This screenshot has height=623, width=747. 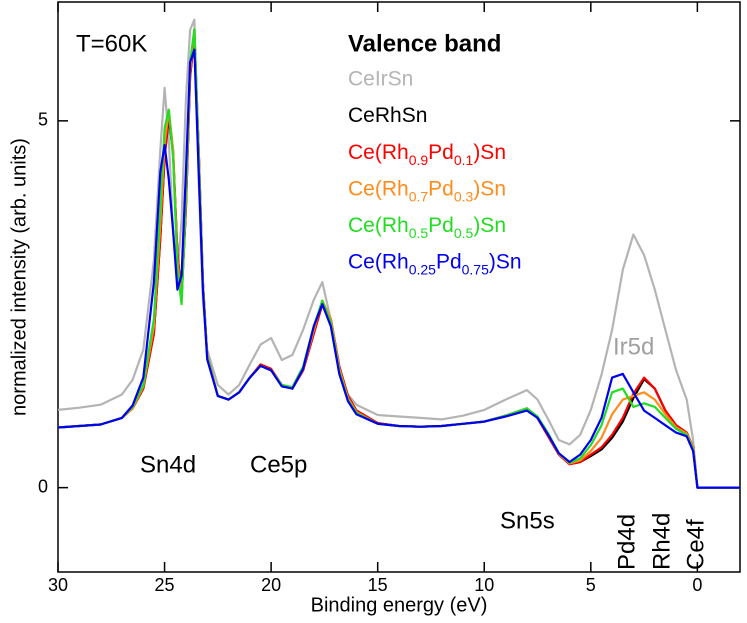 What do you see at coordinates (527, 520) in the screenshot?
I see `annotation: Sn5s` at bounding box center [527, 520].